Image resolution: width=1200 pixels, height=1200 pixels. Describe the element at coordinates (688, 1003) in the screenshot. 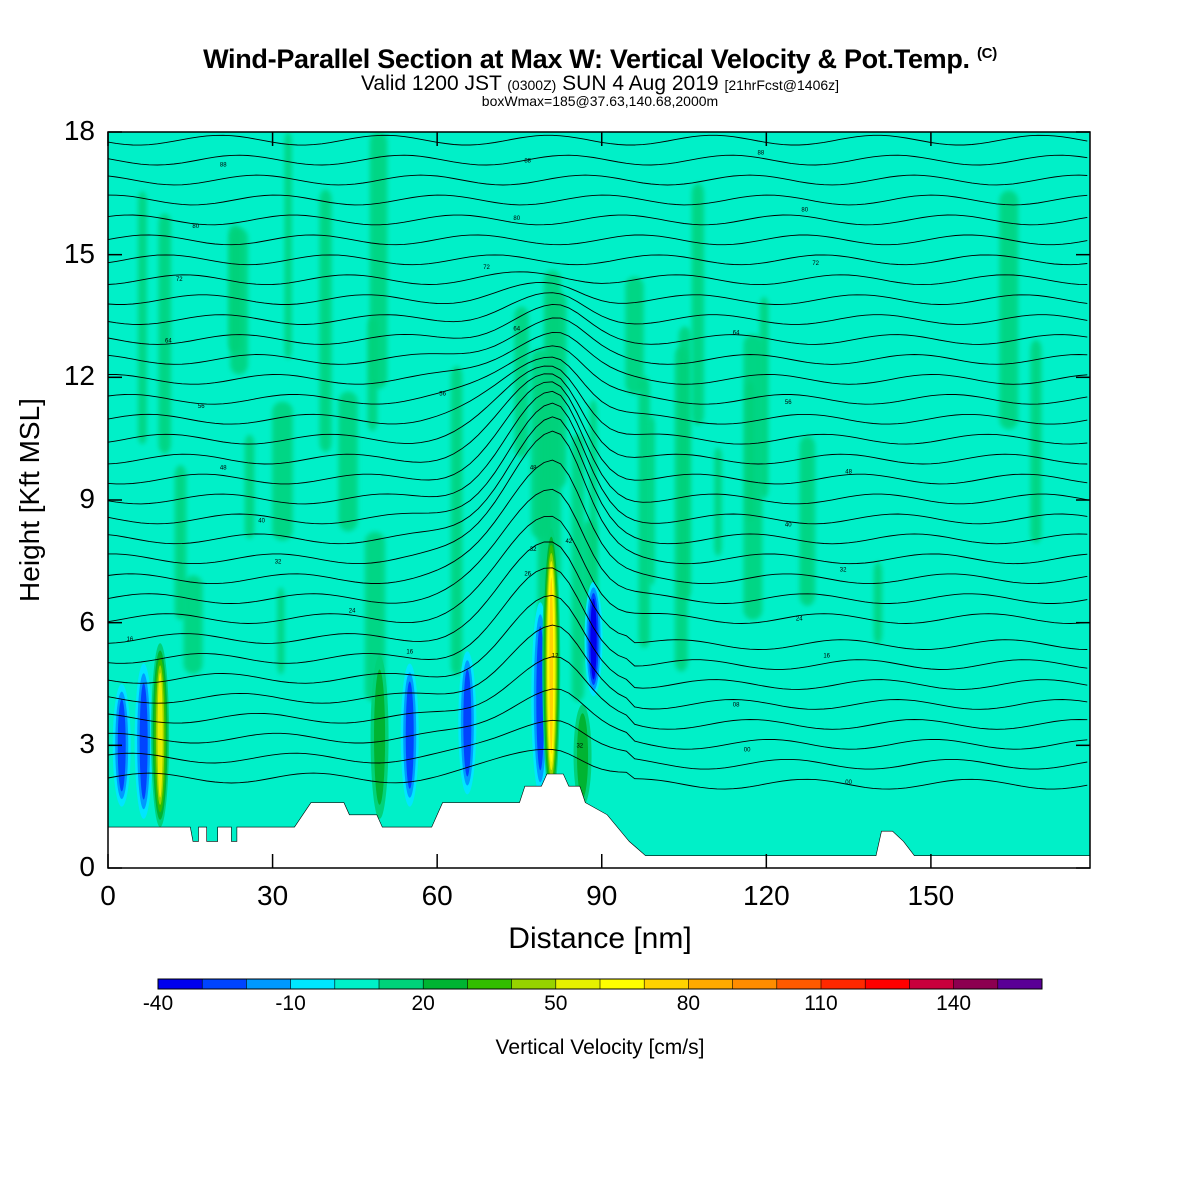

I see `colorbar-tick-label: 80` at that location.